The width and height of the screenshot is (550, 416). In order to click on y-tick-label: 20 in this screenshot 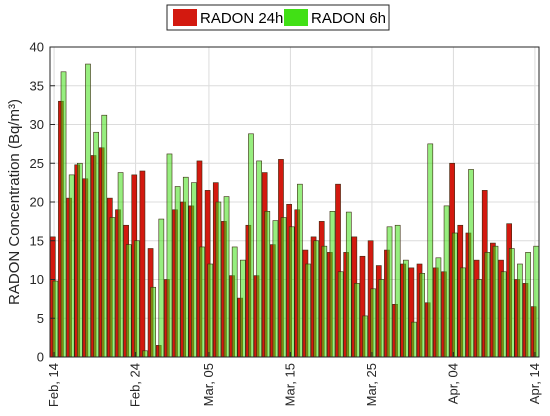, I will do `click(37, 202)`.